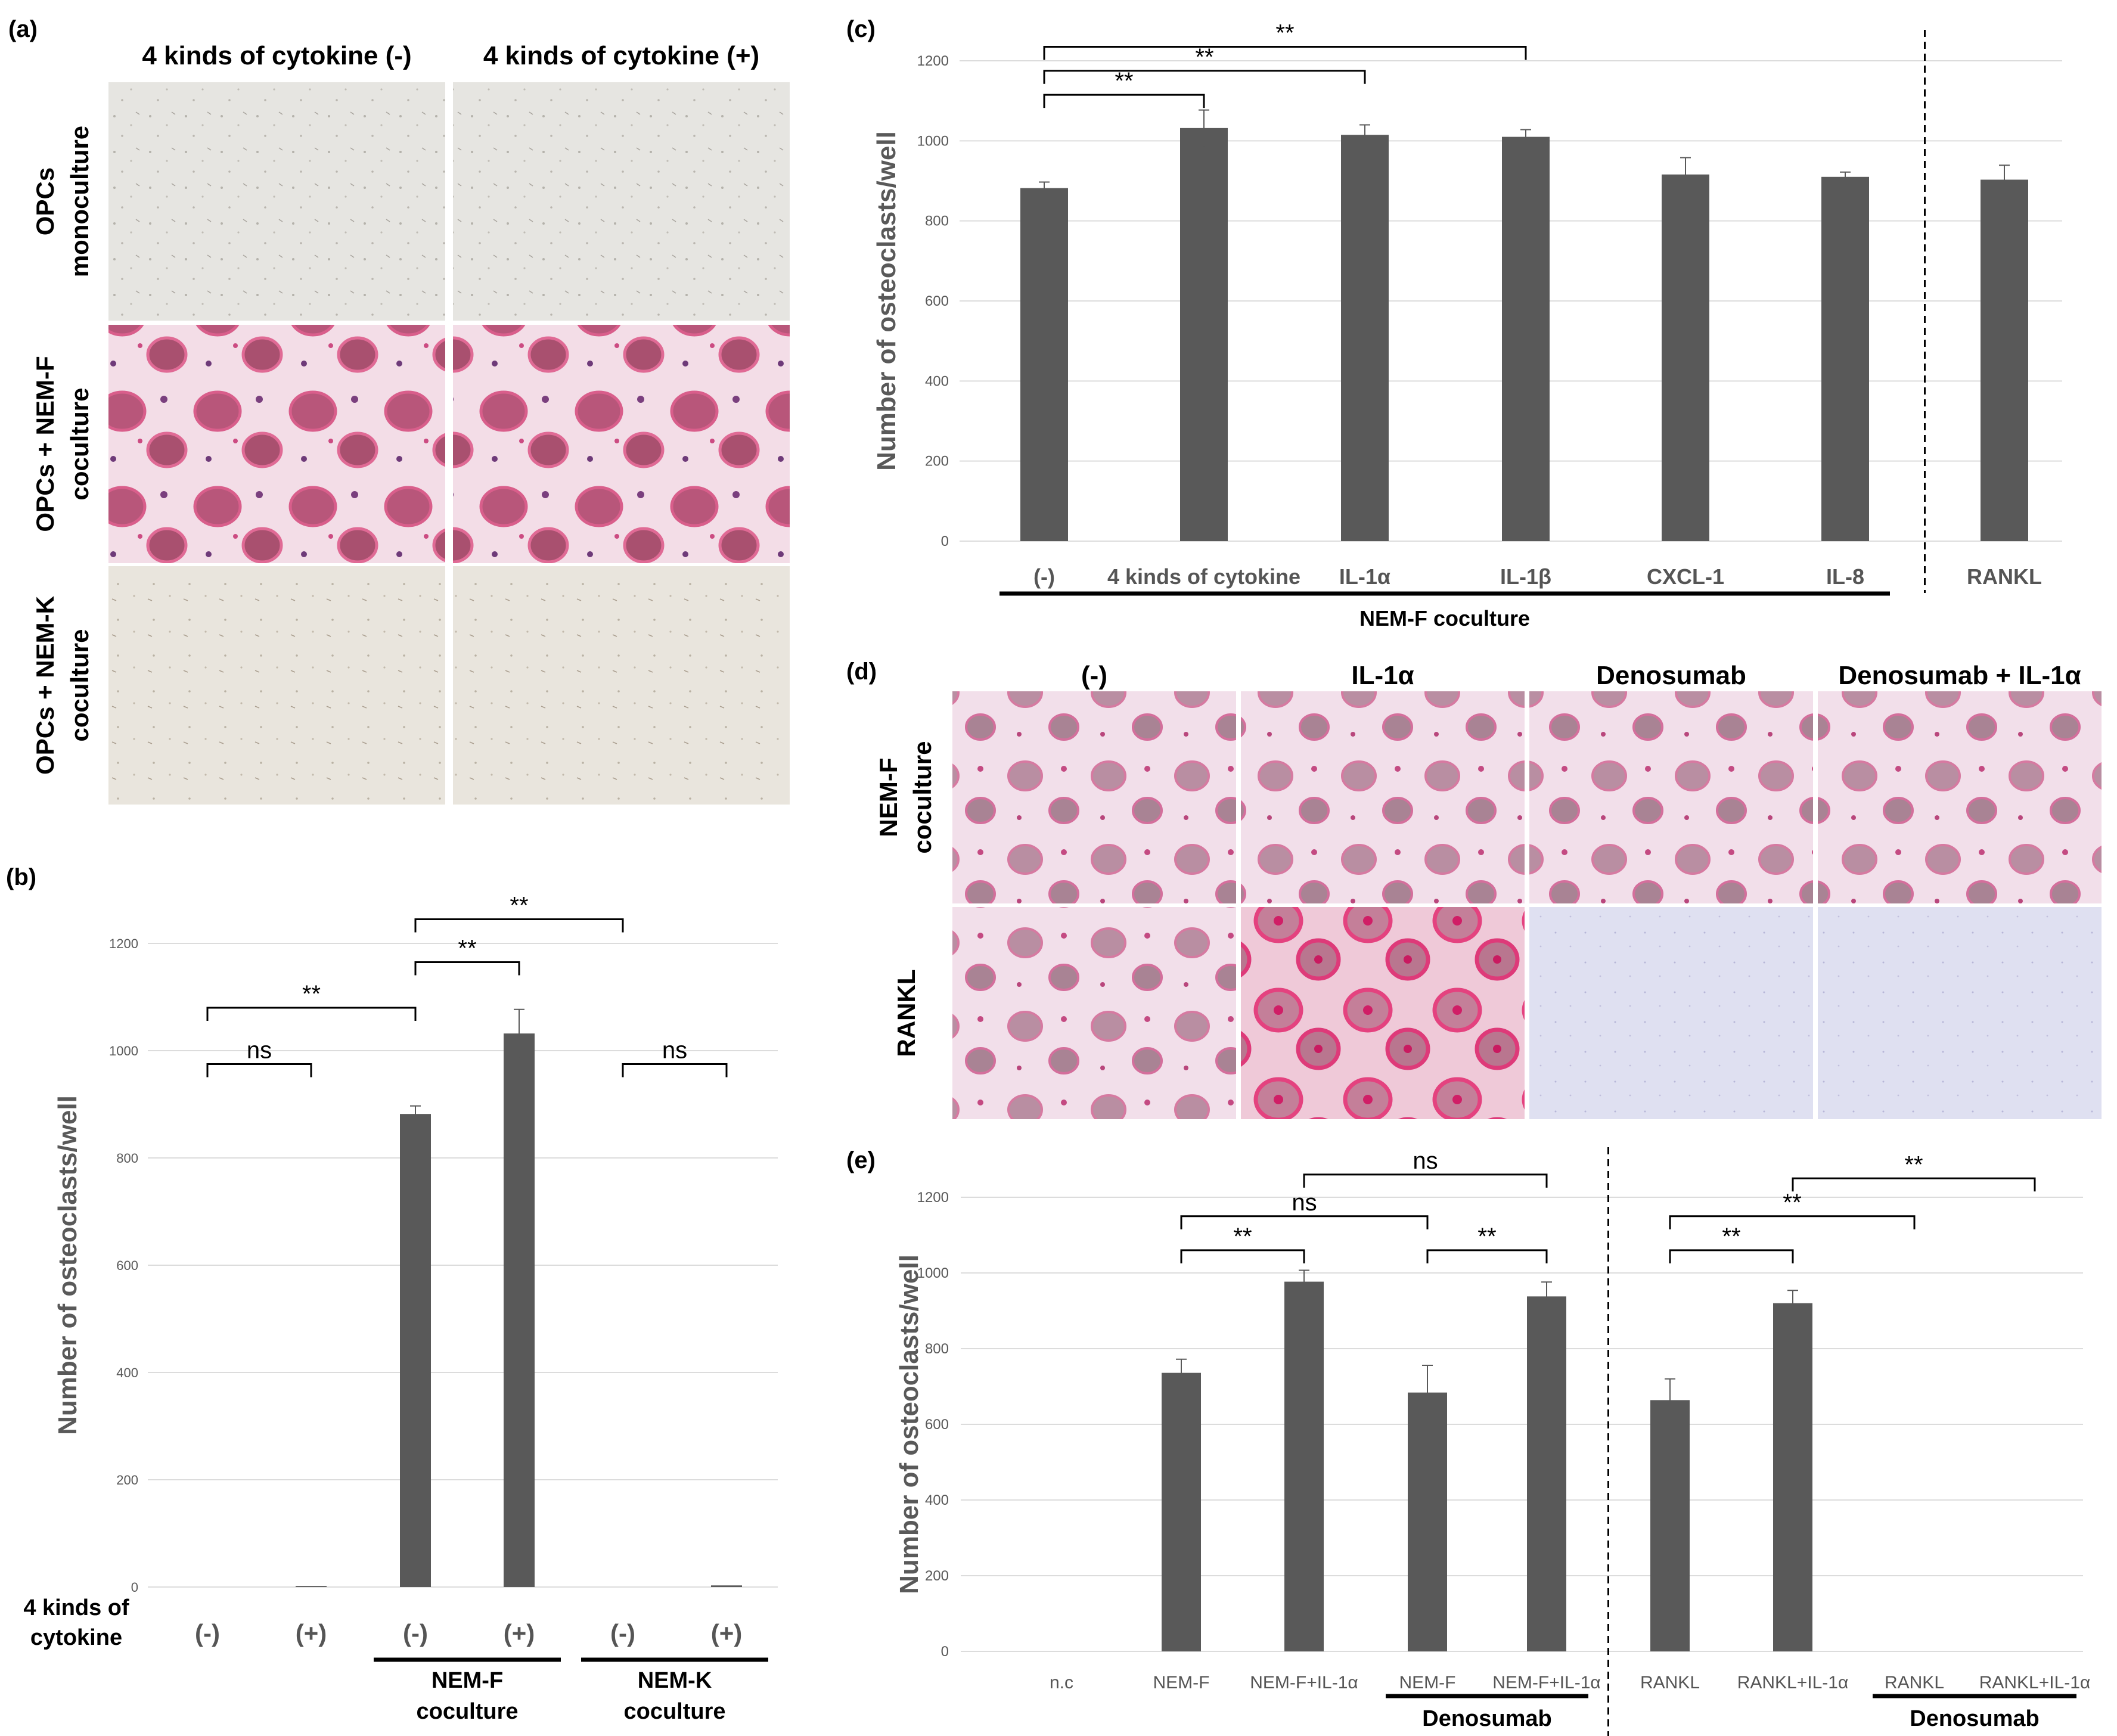  What do you see at coordinates (21, 877) in the screenshot?
I see `chart-b-panel-label: (b)` at bounding box center [21, 877].